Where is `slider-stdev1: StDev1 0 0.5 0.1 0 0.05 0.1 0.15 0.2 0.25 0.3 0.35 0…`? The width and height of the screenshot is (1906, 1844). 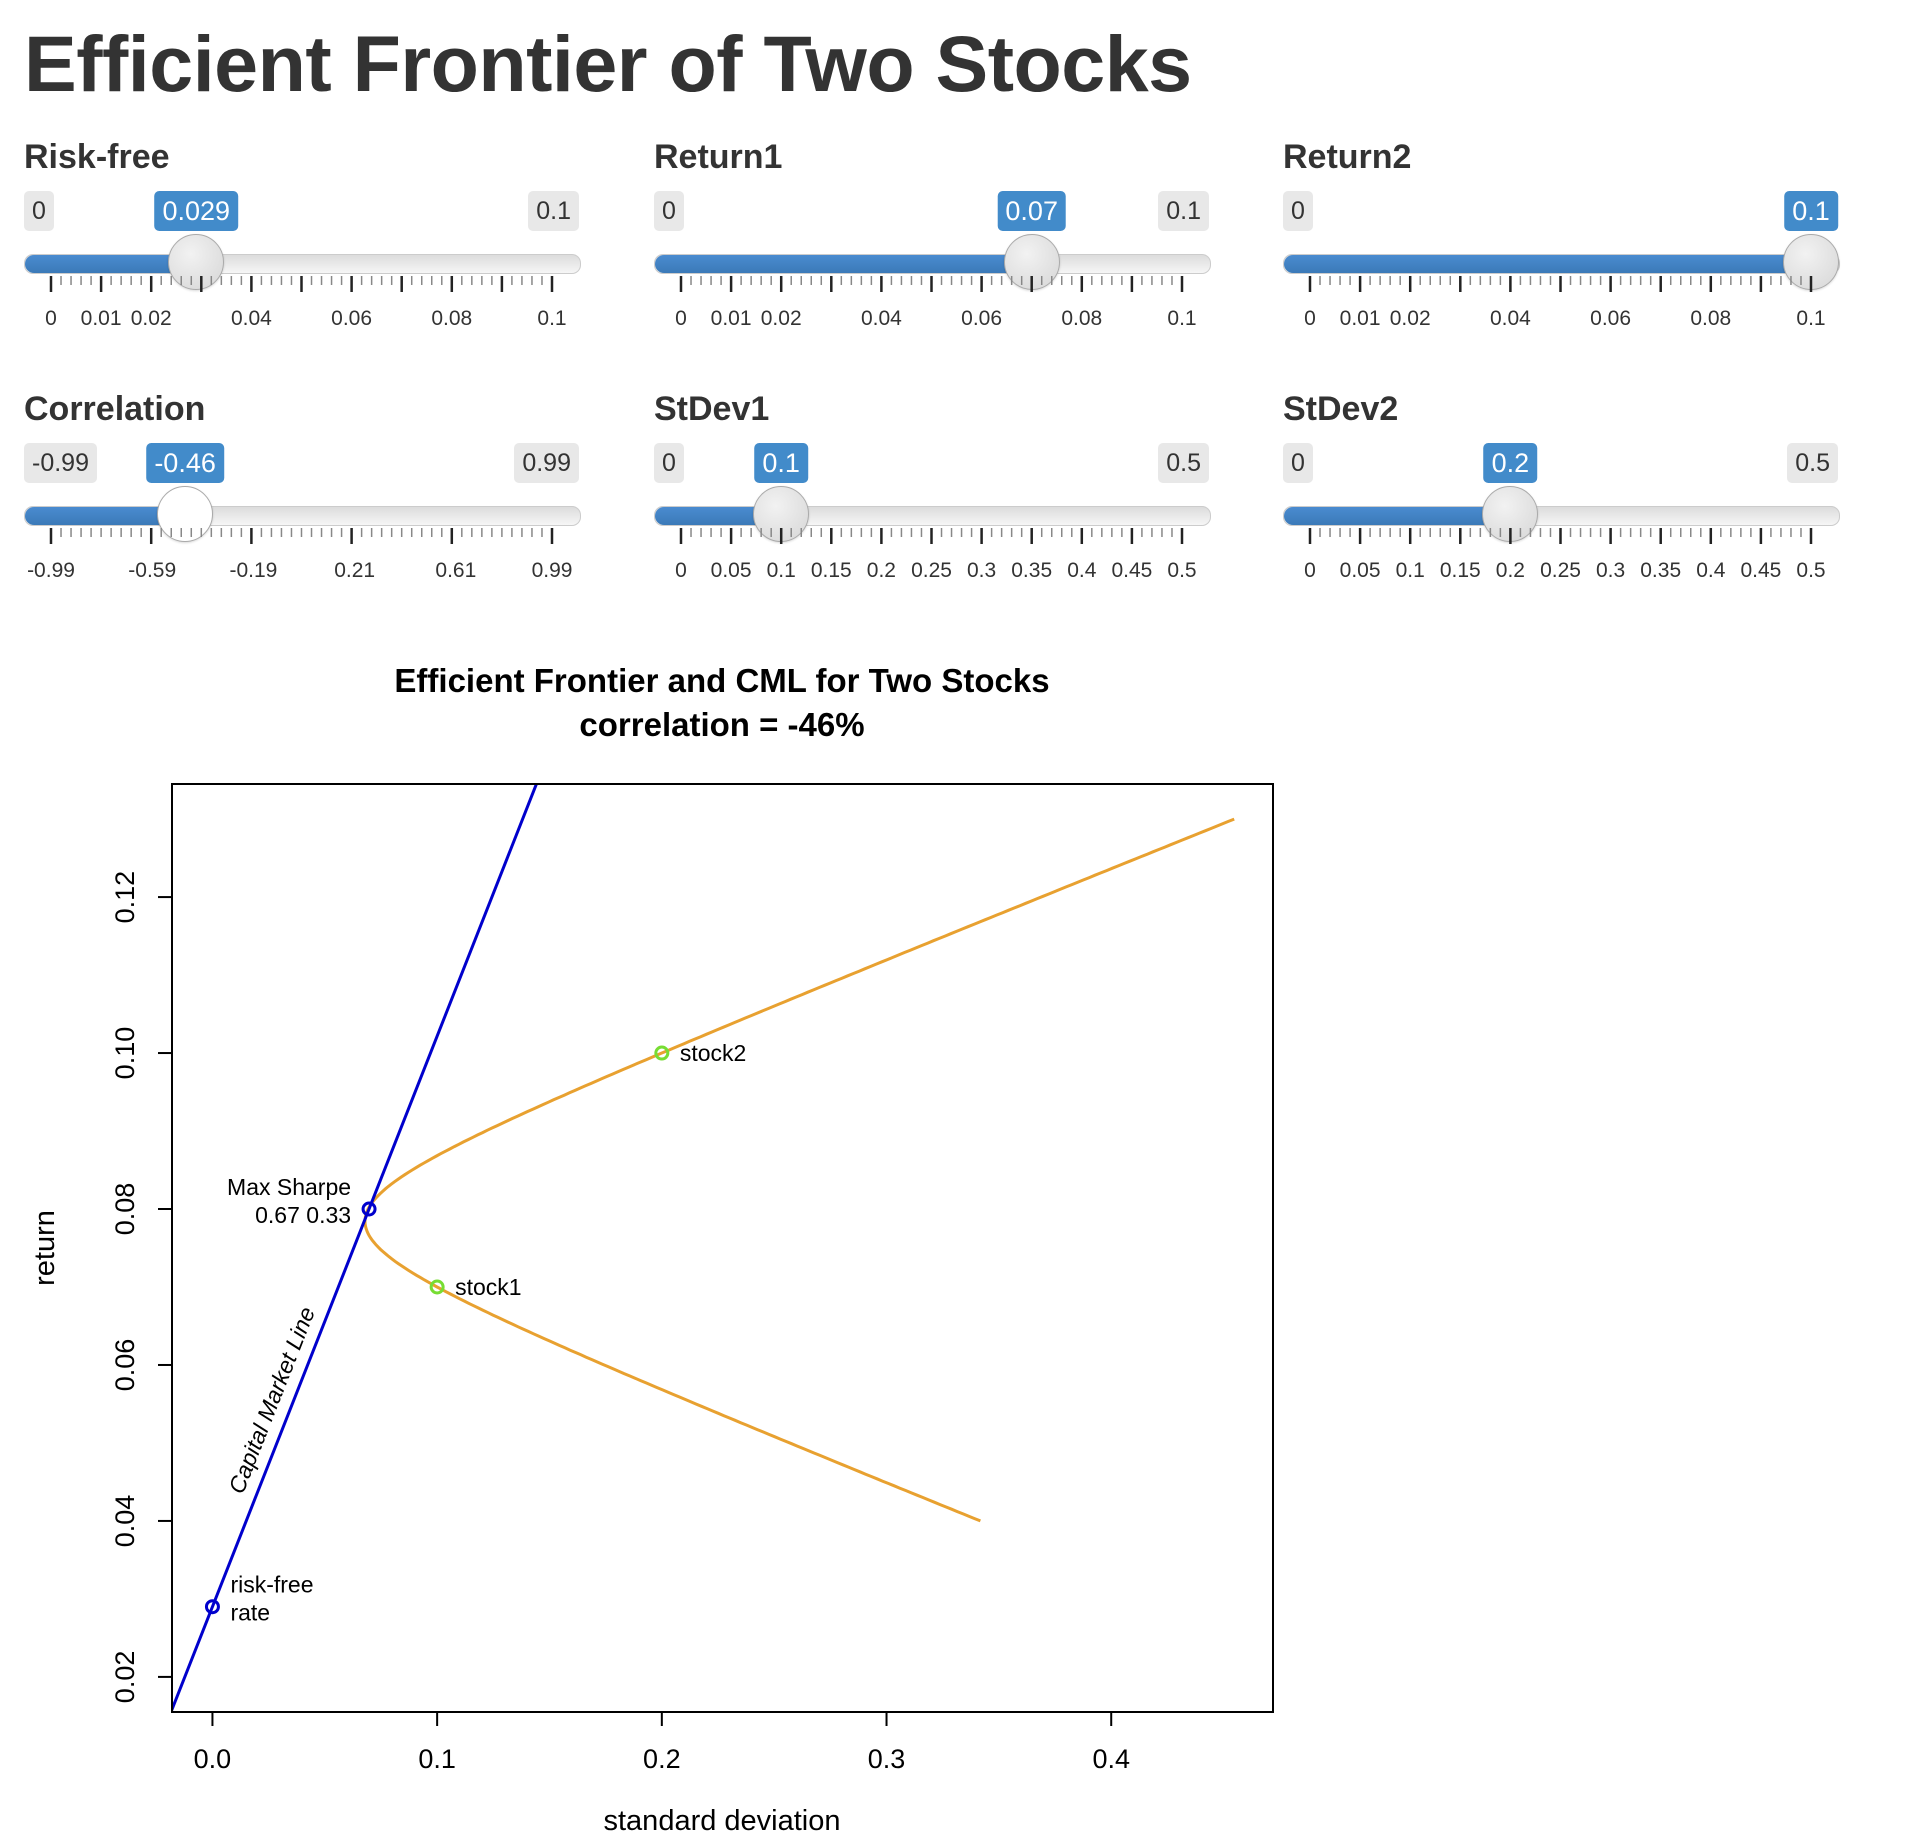 slider-stdev1: StDev1 0 0.5 0.1 0 0.05 0.1 0.15 0.2 0.25 0.3 0.35 0… is located at coordinates (938, 510).